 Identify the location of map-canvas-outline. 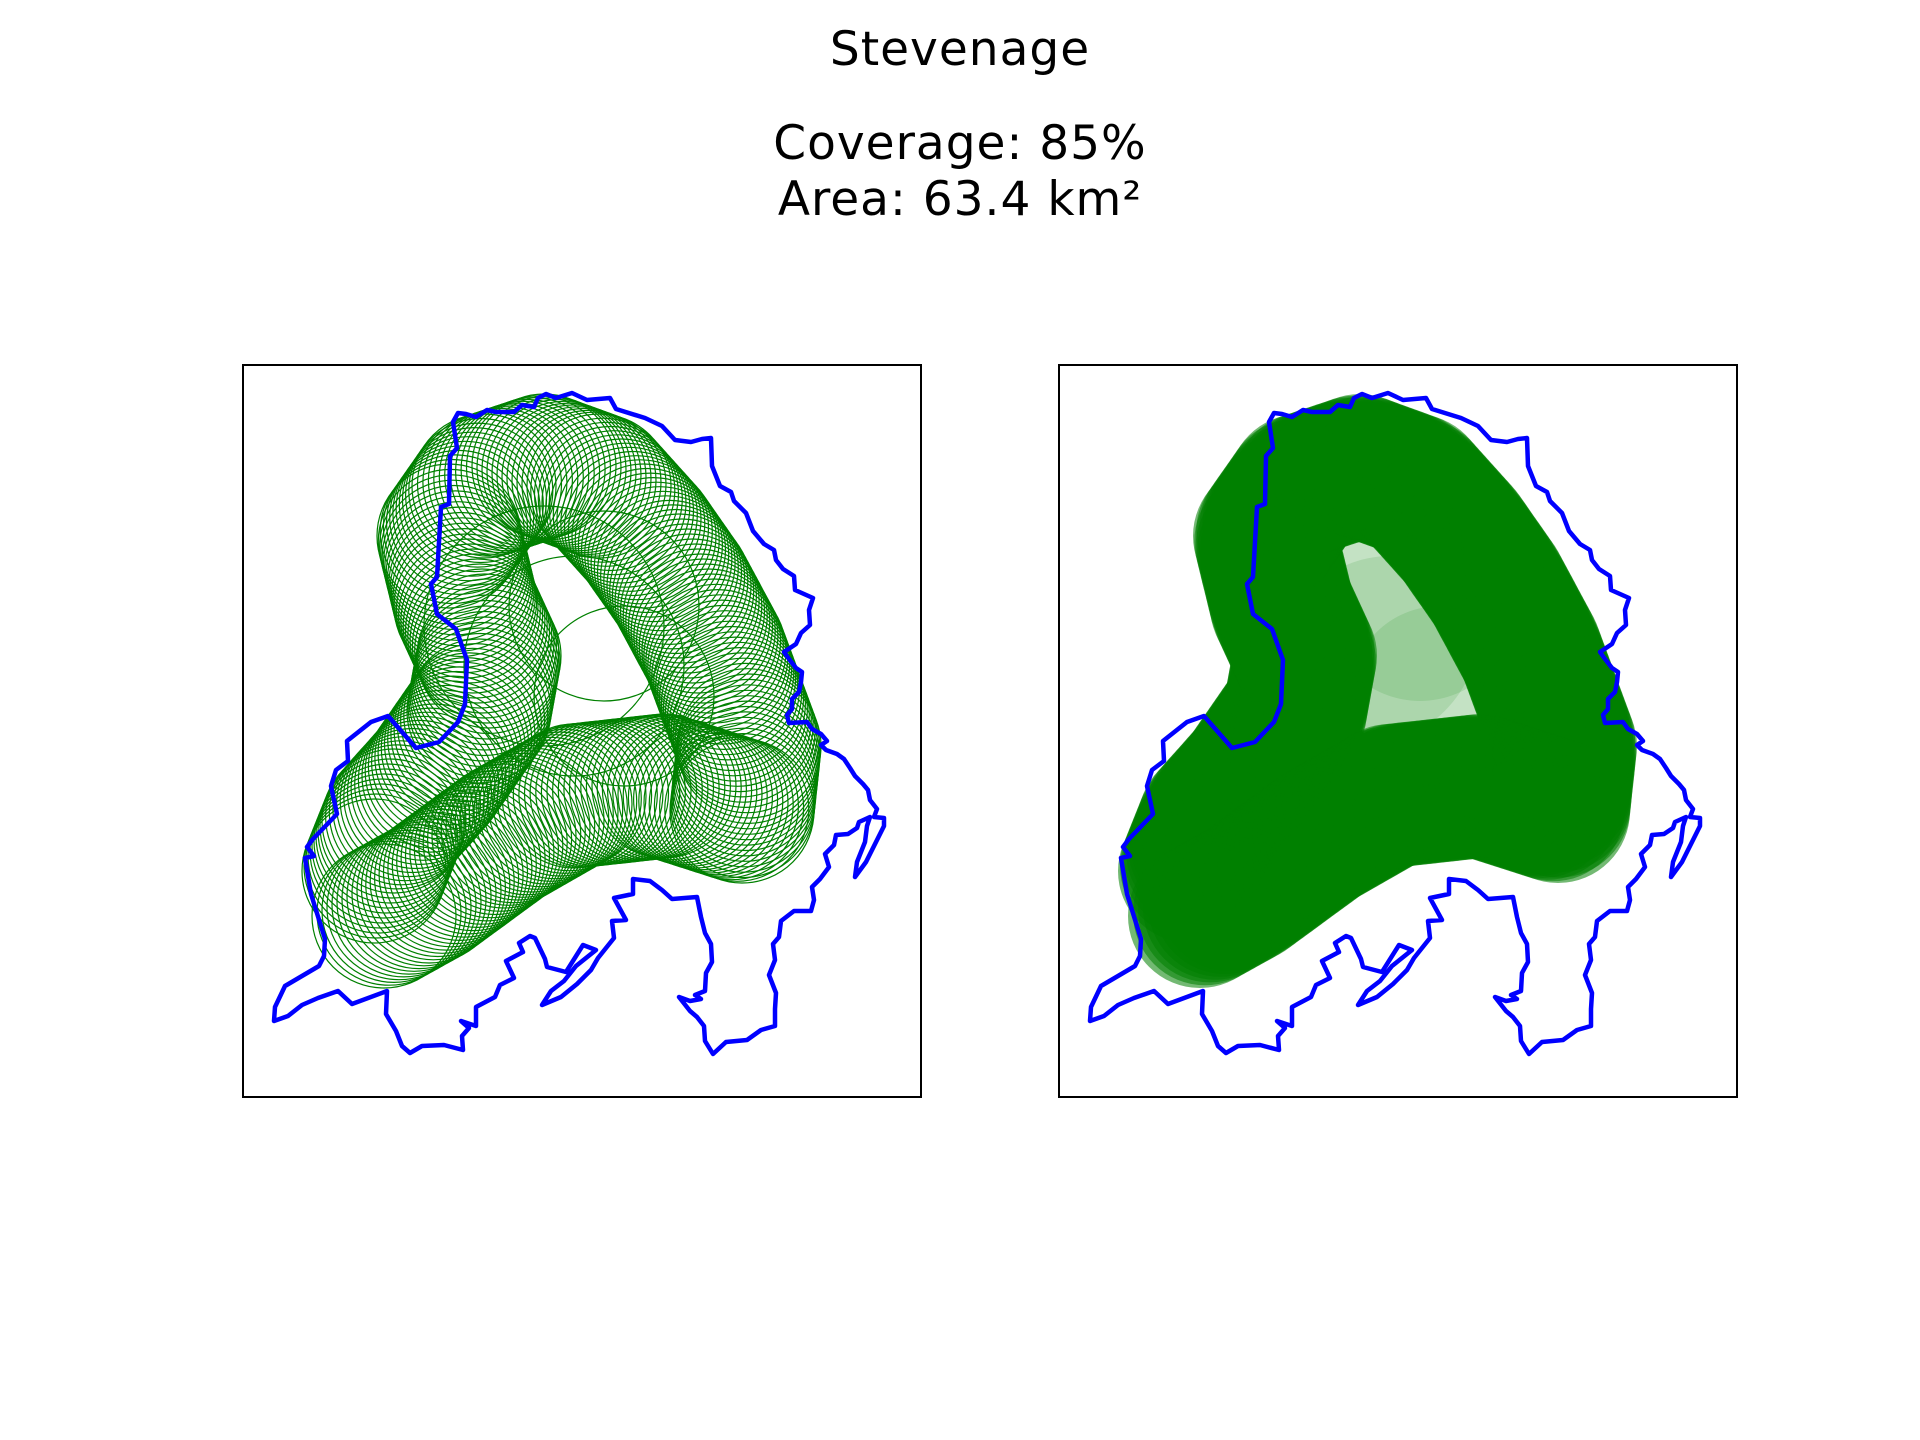
(579, 723).